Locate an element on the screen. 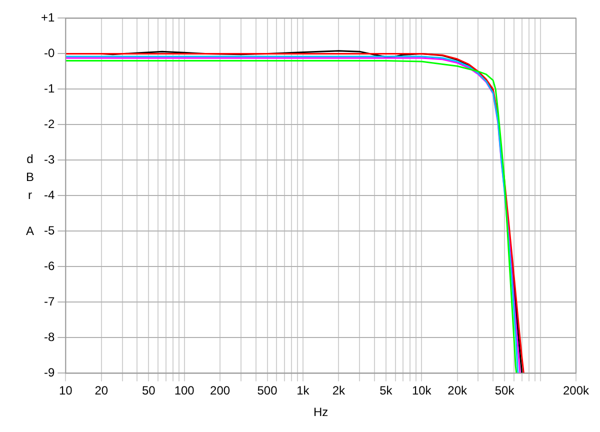  y-tick-label: -2 is located at coordinates (50, 124).